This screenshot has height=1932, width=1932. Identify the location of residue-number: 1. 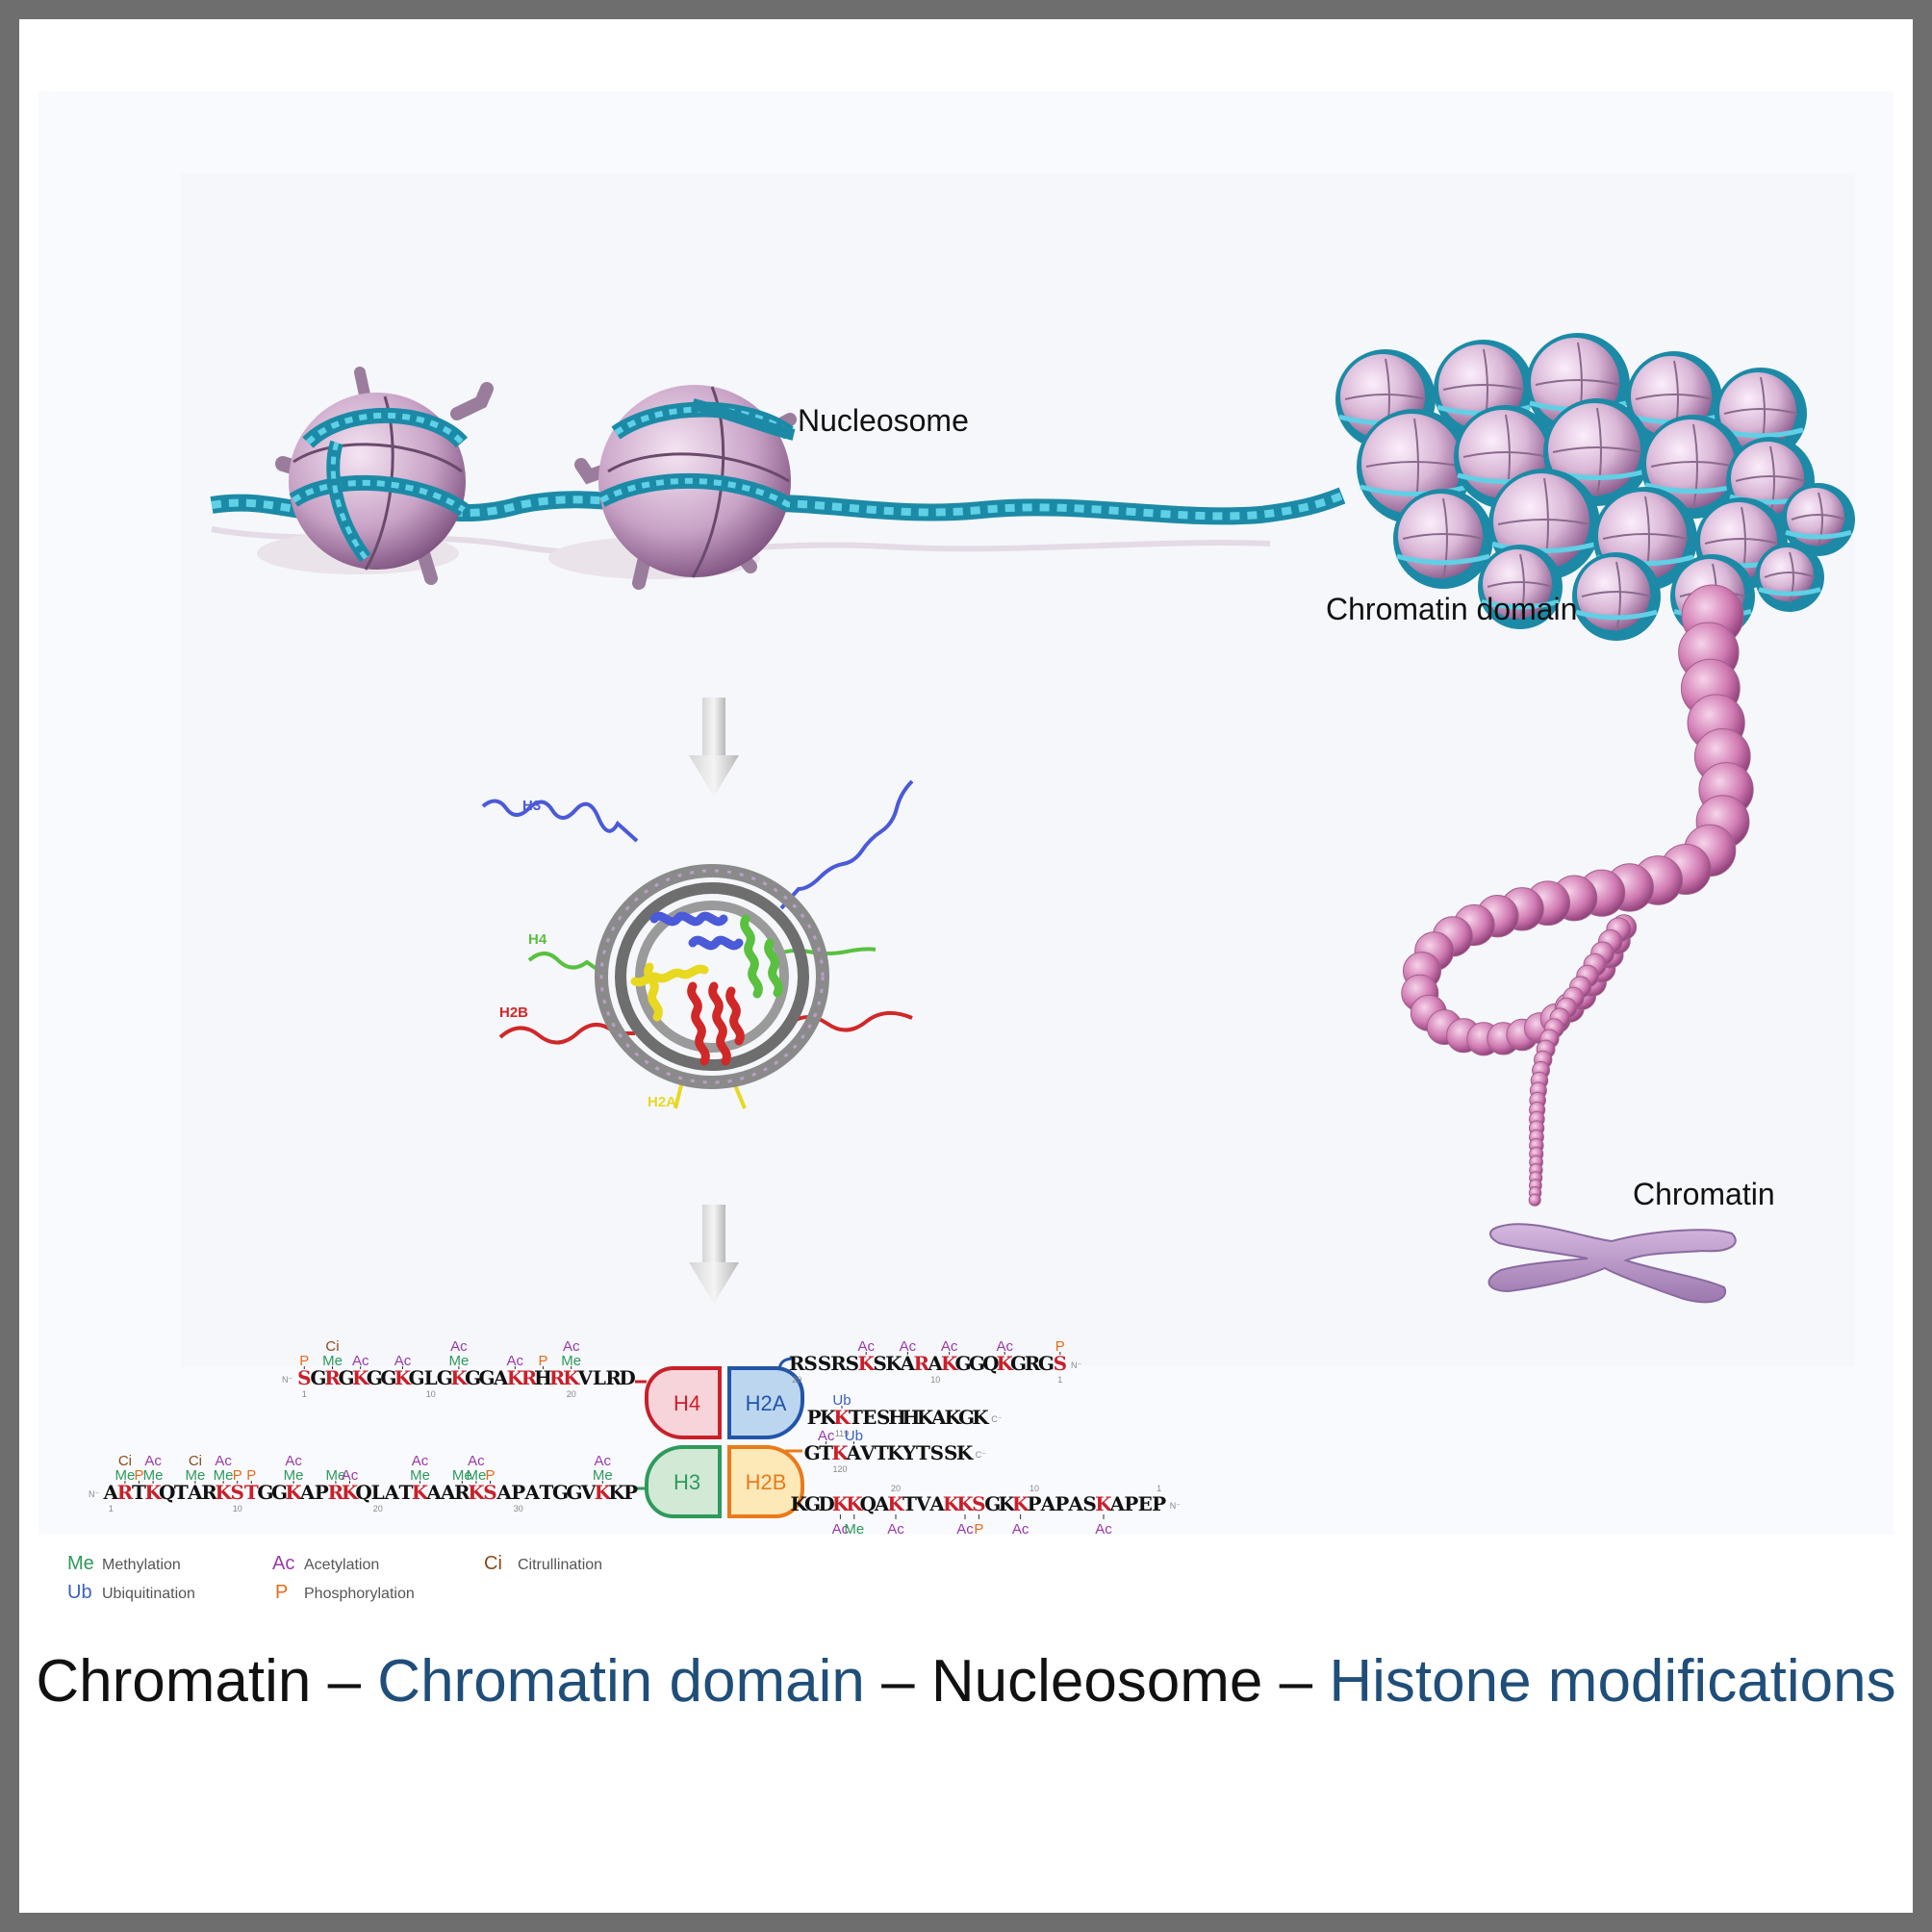
(304, 1394).